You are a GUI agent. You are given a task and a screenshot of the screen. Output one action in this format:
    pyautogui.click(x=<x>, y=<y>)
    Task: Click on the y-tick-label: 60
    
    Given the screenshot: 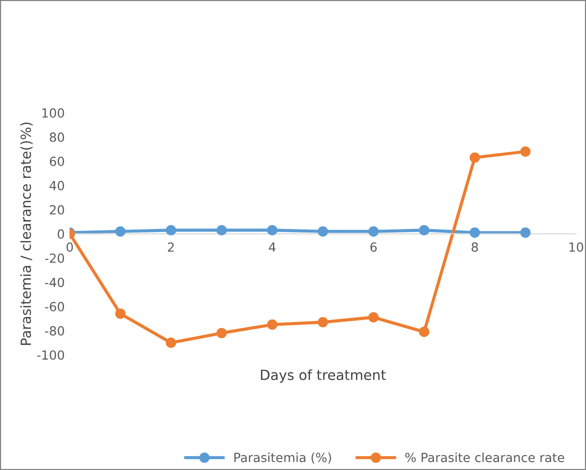 What is the action you would take?
    pyautogui.click(x=57, y=161)
    